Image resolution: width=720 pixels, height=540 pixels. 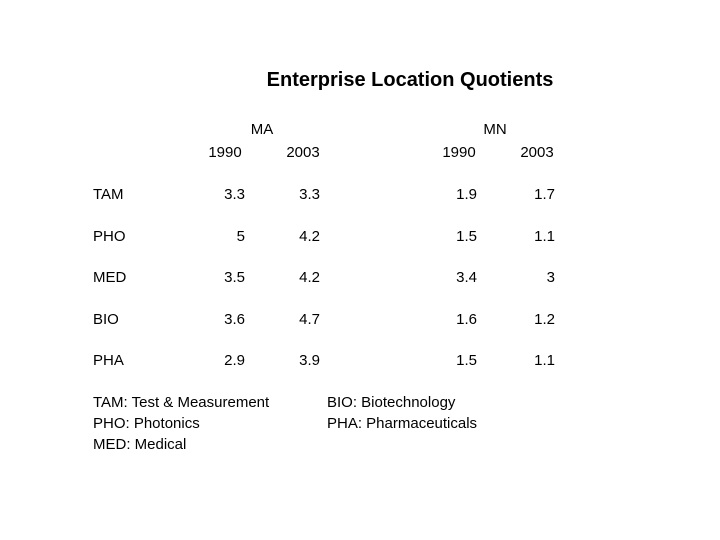 What do you see at coordinates (240, 236) in the screenshot?
I see `cell-value: 5` at bounding box center [240, 236].